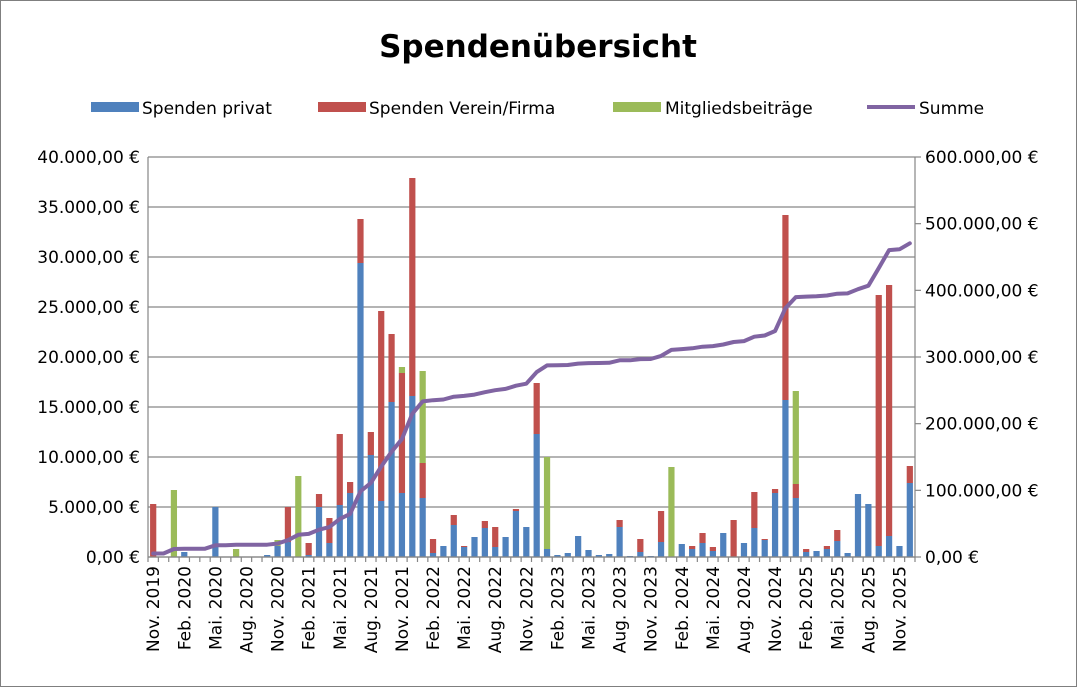  Describe the element at coordinates (982, 291) in the screenshot. I see `y-right-tick-label: 400.000,00 €` at that location.